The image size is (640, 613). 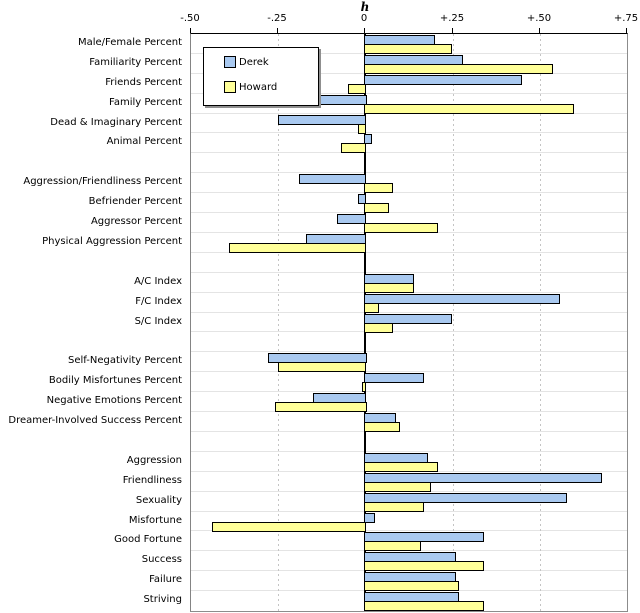 I want to click on category-label: Self-Negativity Percent, so click(x=124, y=360).